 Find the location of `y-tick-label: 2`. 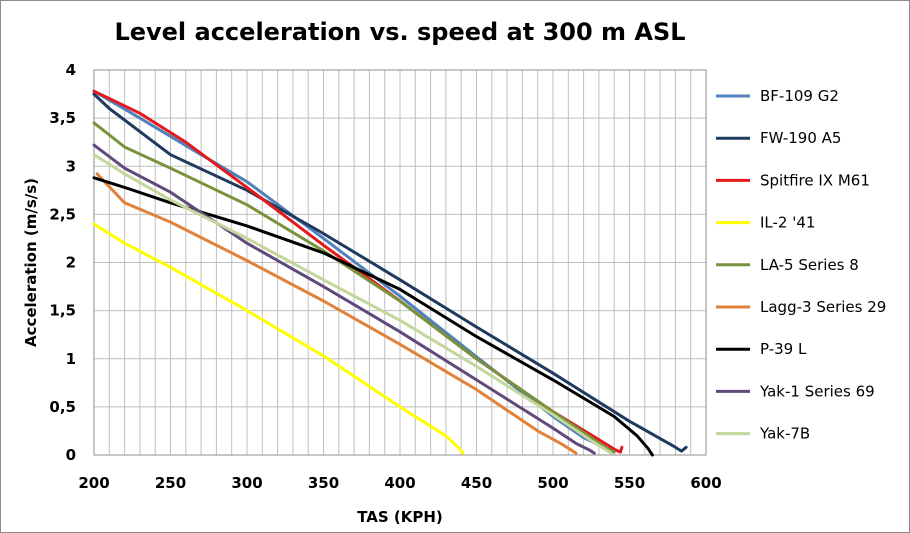

y-tick-label: 2 is located at coordinates (71, 263).